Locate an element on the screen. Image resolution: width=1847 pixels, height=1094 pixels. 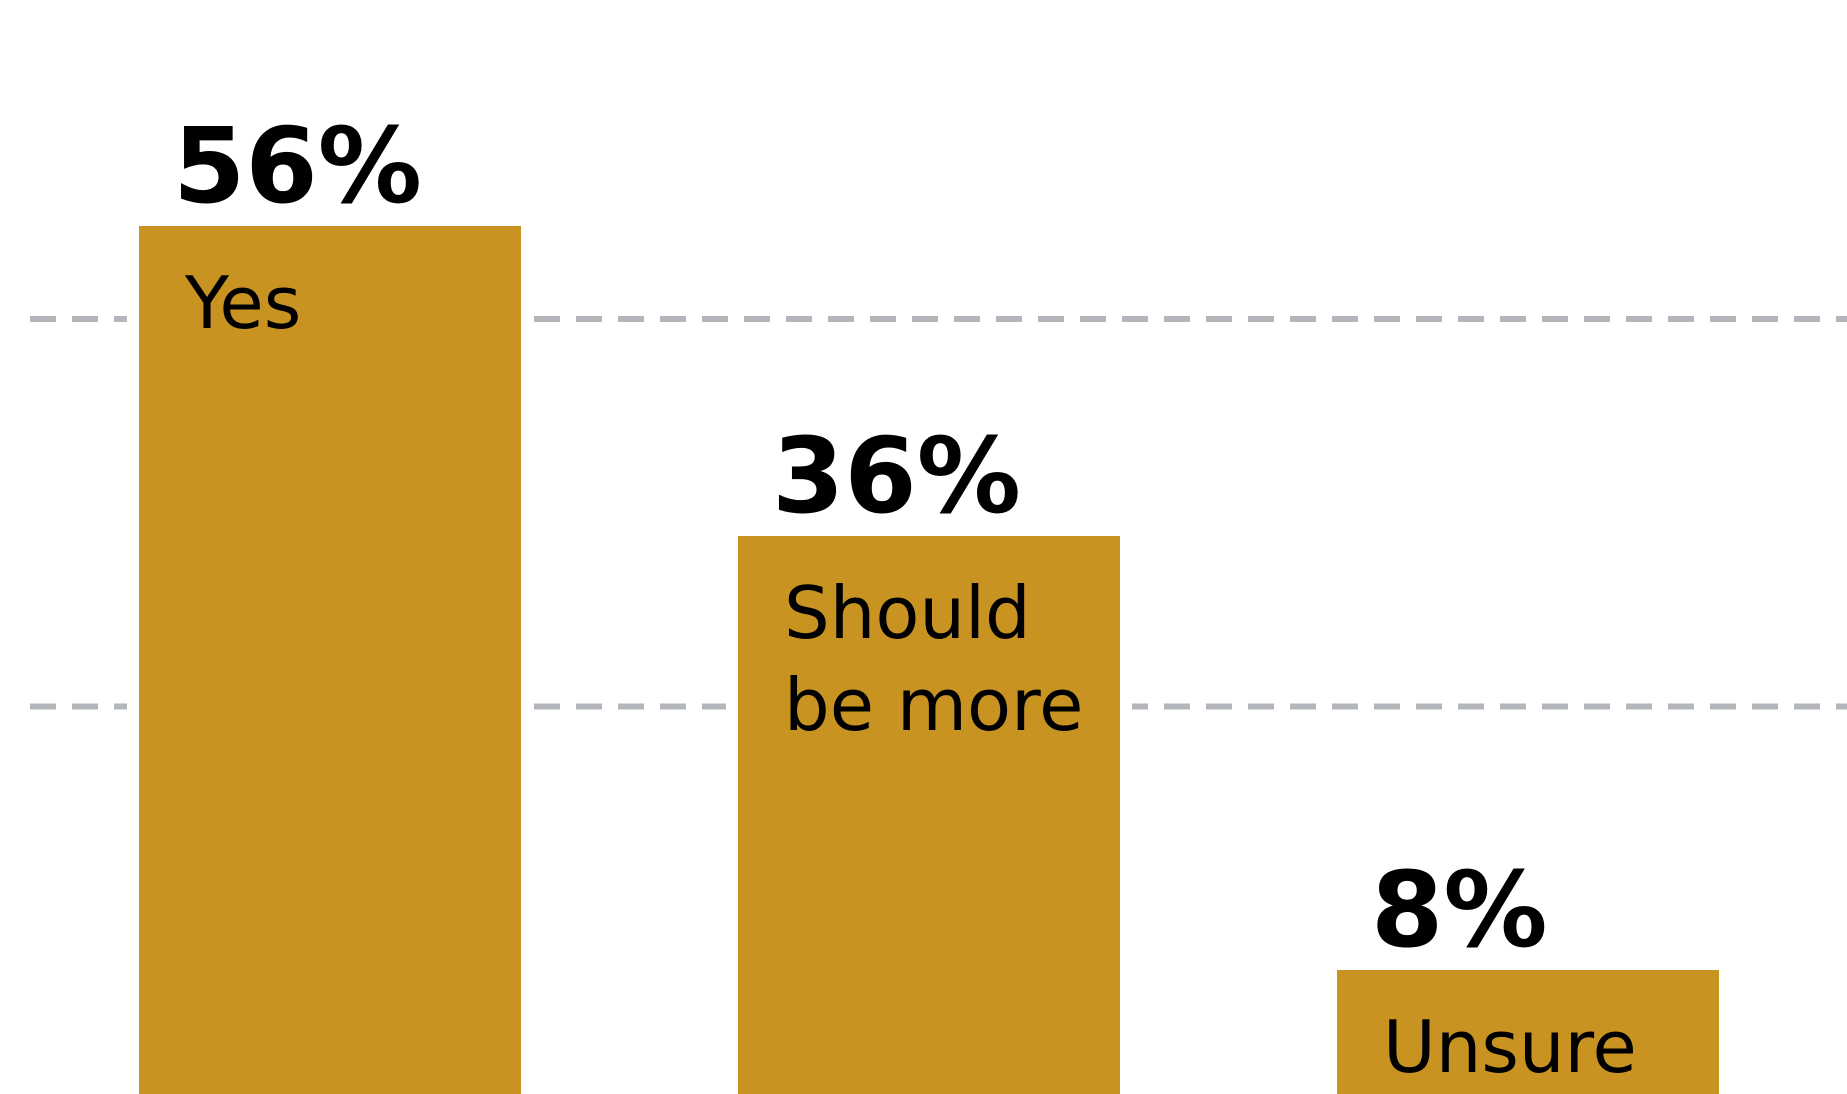
category-label: be more is located at coordinates (933, 705).